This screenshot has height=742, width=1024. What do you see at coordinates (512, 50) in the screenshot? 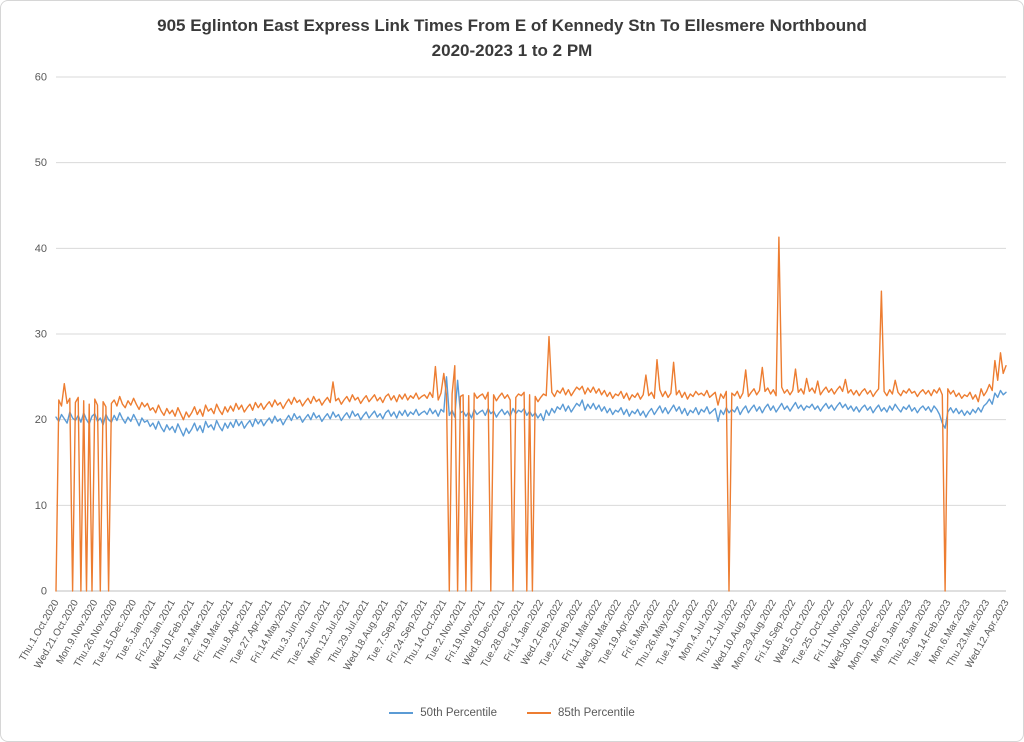
I see `chart-subtitle: 2020-2023 1 to 2 PM` at bounding box center [512, 50].